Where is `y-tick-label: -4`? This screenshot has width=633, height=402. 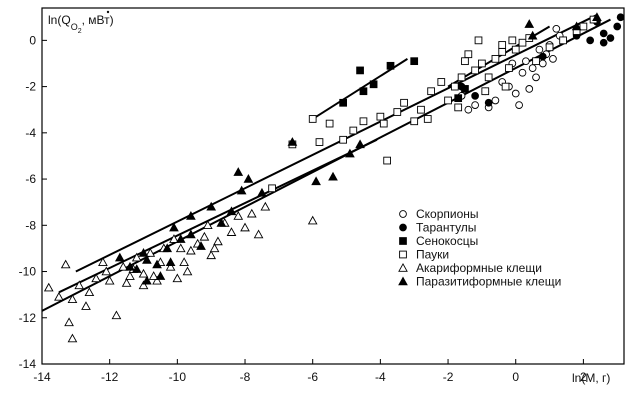
y-tick-label: -4 is located at coordinates (30, 133).